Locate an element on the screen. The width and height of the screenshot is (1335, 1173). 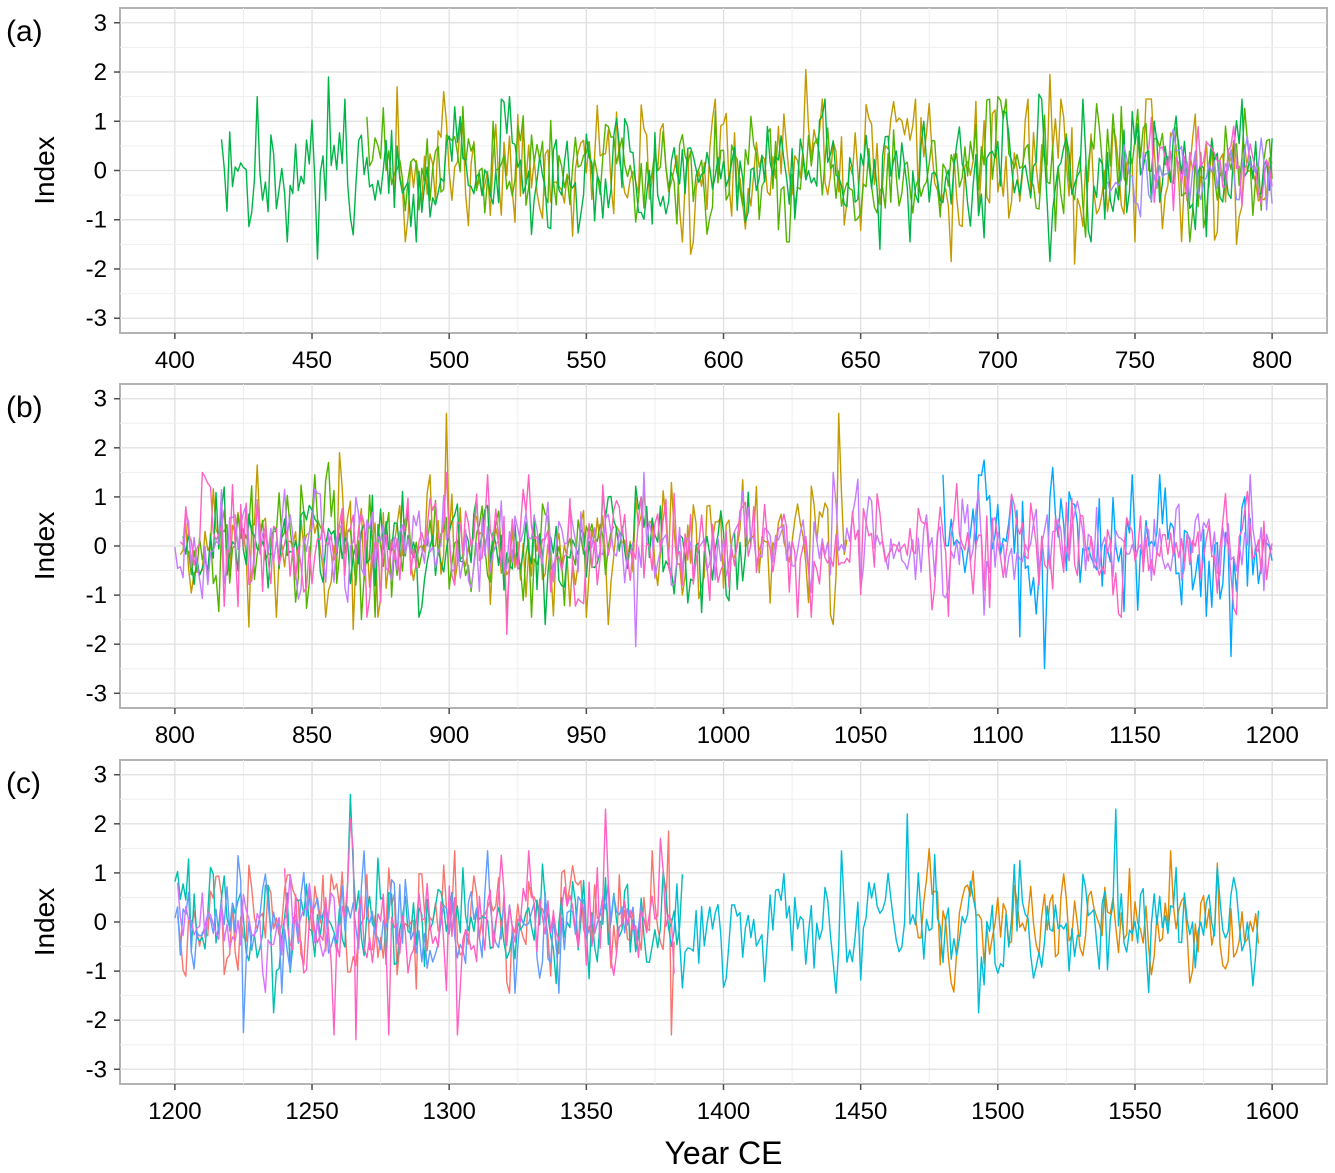
x-tick-label: 1400 is located at coordinates (723, 1111).